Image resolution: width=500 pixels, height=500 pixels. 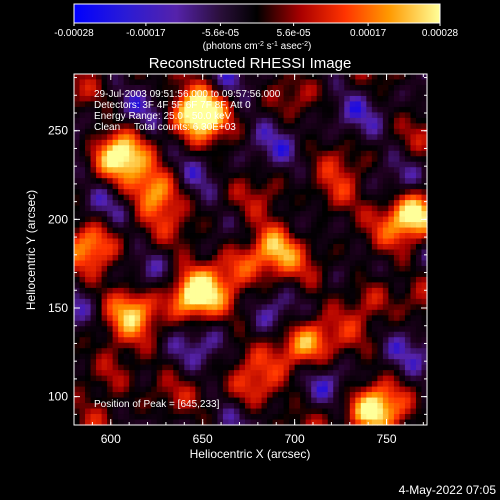 I want to click on annotation-line: Clean Total counts: 6.30E+03, so click(x=165, y=127).